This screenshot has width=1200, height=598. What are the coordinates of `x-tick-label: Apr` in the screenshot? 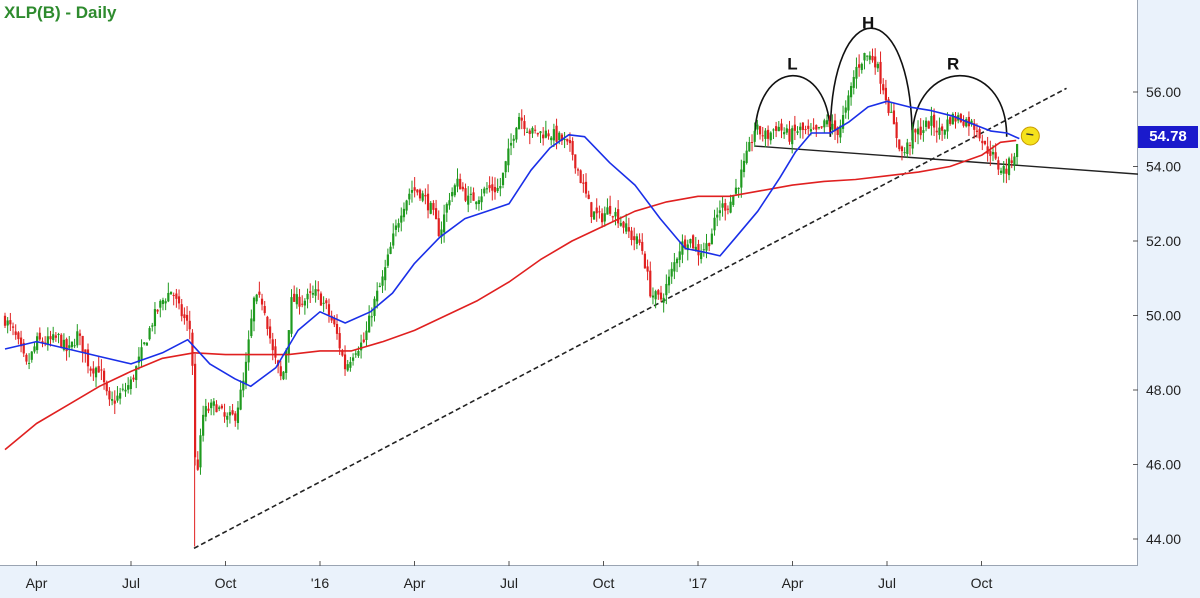 It's located at (793, 583).